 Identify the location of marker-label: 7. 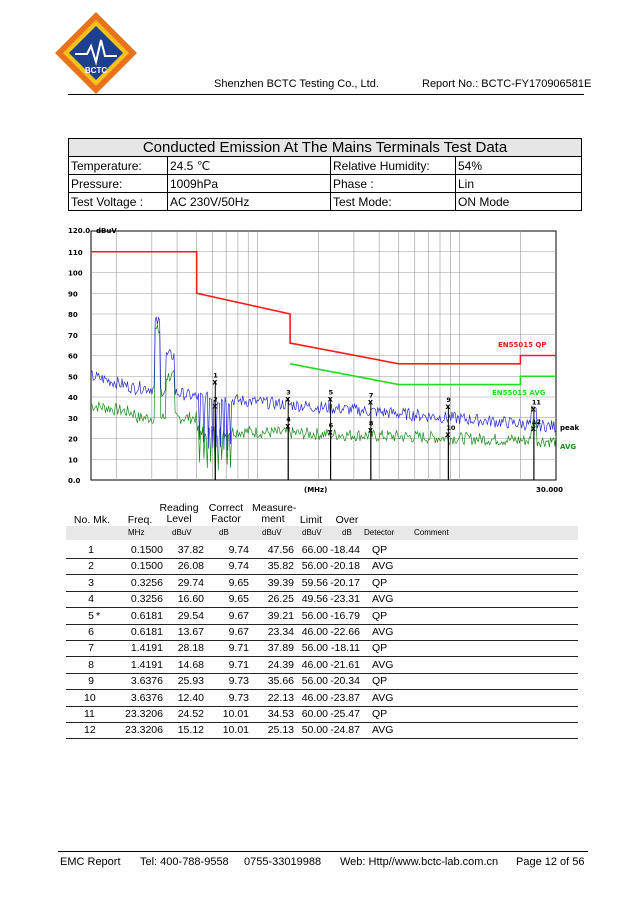
(371, 395).